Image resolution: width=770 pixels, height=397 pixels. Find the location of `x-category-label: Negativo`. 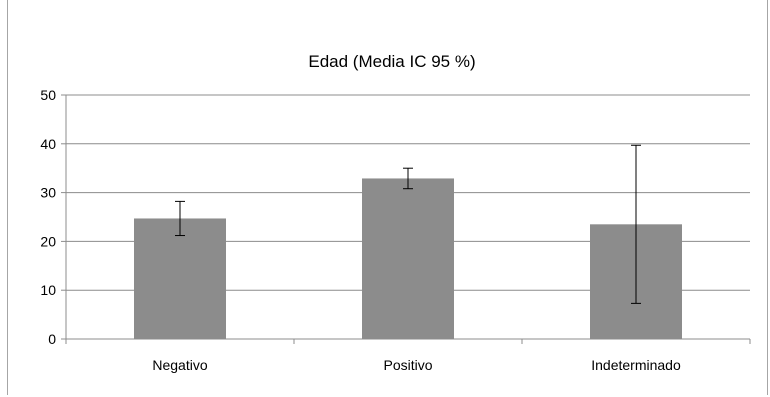

x-category-label: Negativo is located at coordinates (179, 365).